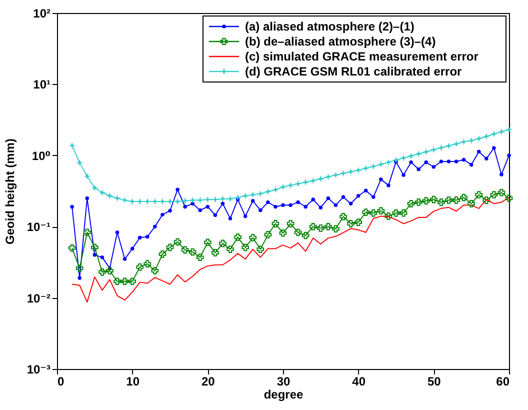 The height and width of the screenshot is (410, 528). Describe the element at coordinates (329, 27) in the screenshot. I see `legend-label: (a) aliased atmosphere (2)–(1)` at that location.